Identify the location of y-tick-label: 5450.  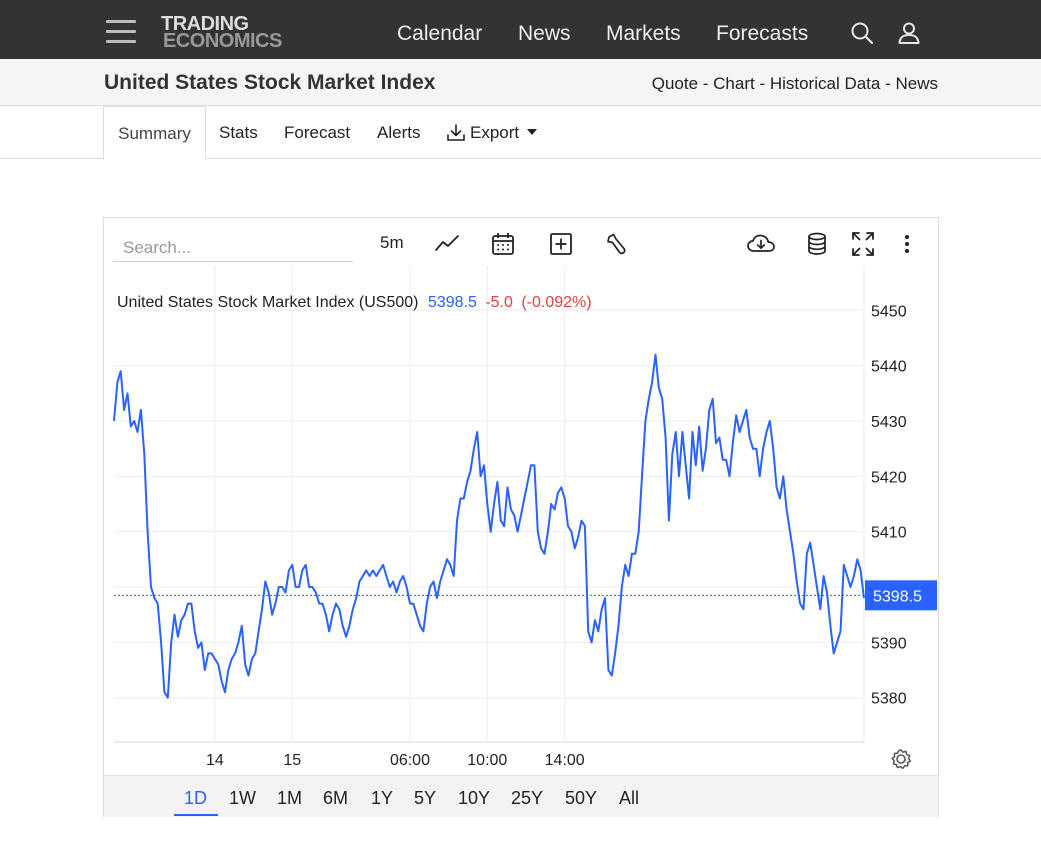
(889, 311).